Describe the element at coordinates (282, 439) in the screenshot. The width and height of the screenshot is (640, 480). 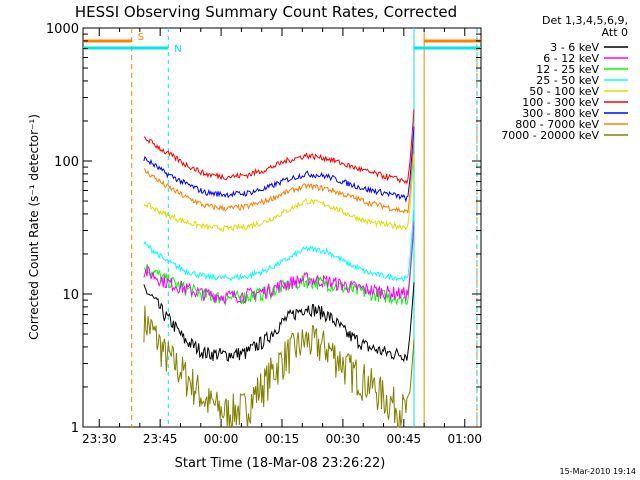
I see `x-tick-label: 00:15` at that location.